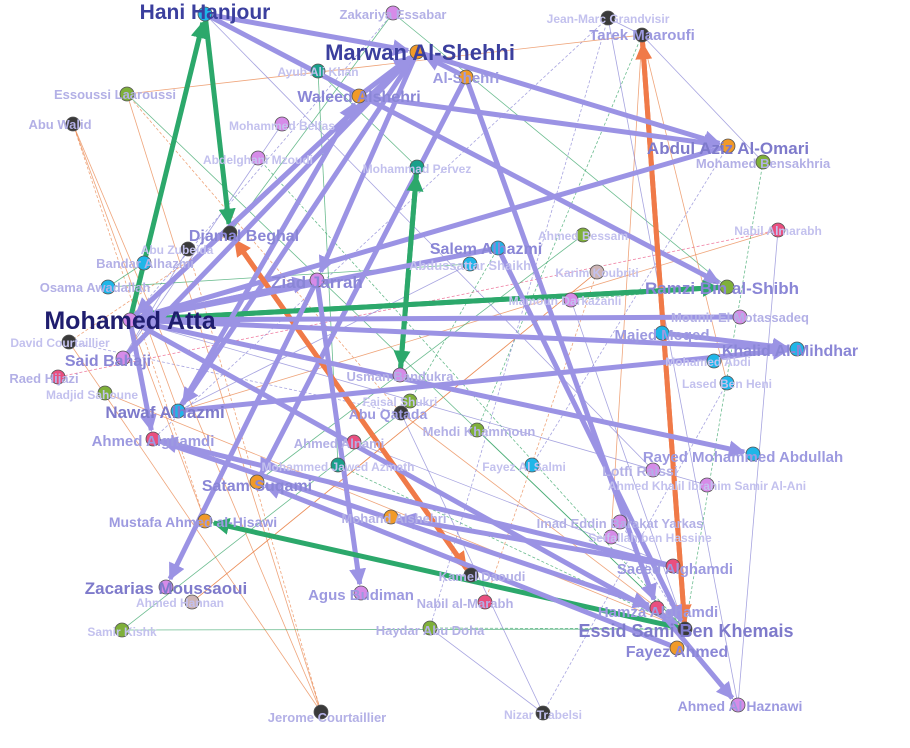 This screenshot has width=910, height=748. What do you see at coordinates (662, 333) in the screenshot?
I see `node-majed` at bounding box center [662, 333].